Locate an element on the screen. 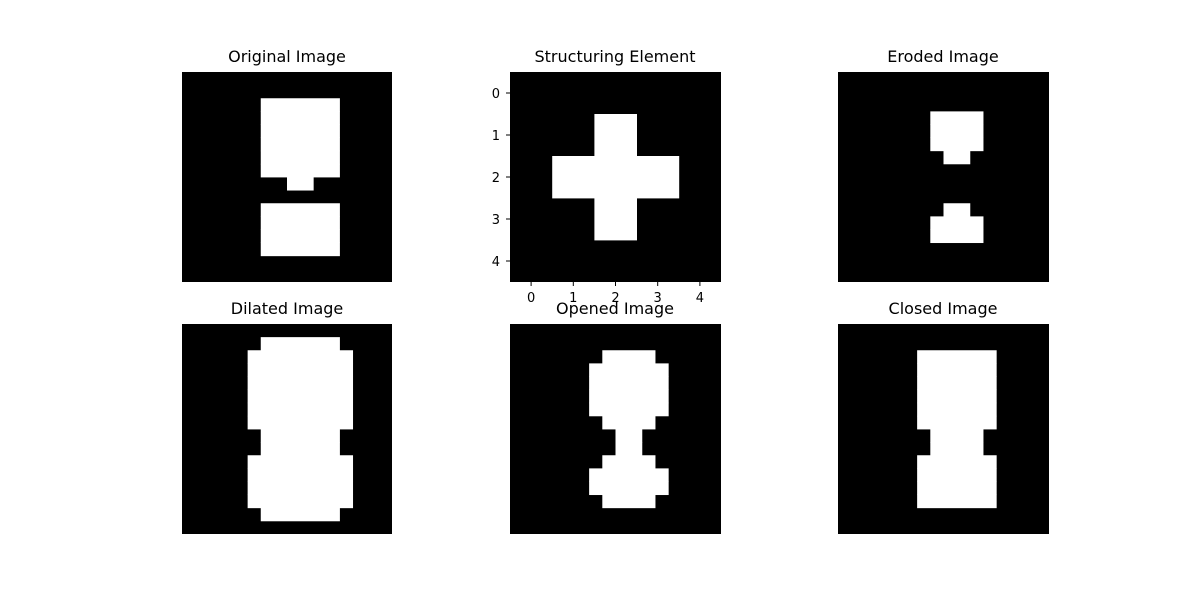  y-tick-label: 1 is located at coordinates (496, 136).